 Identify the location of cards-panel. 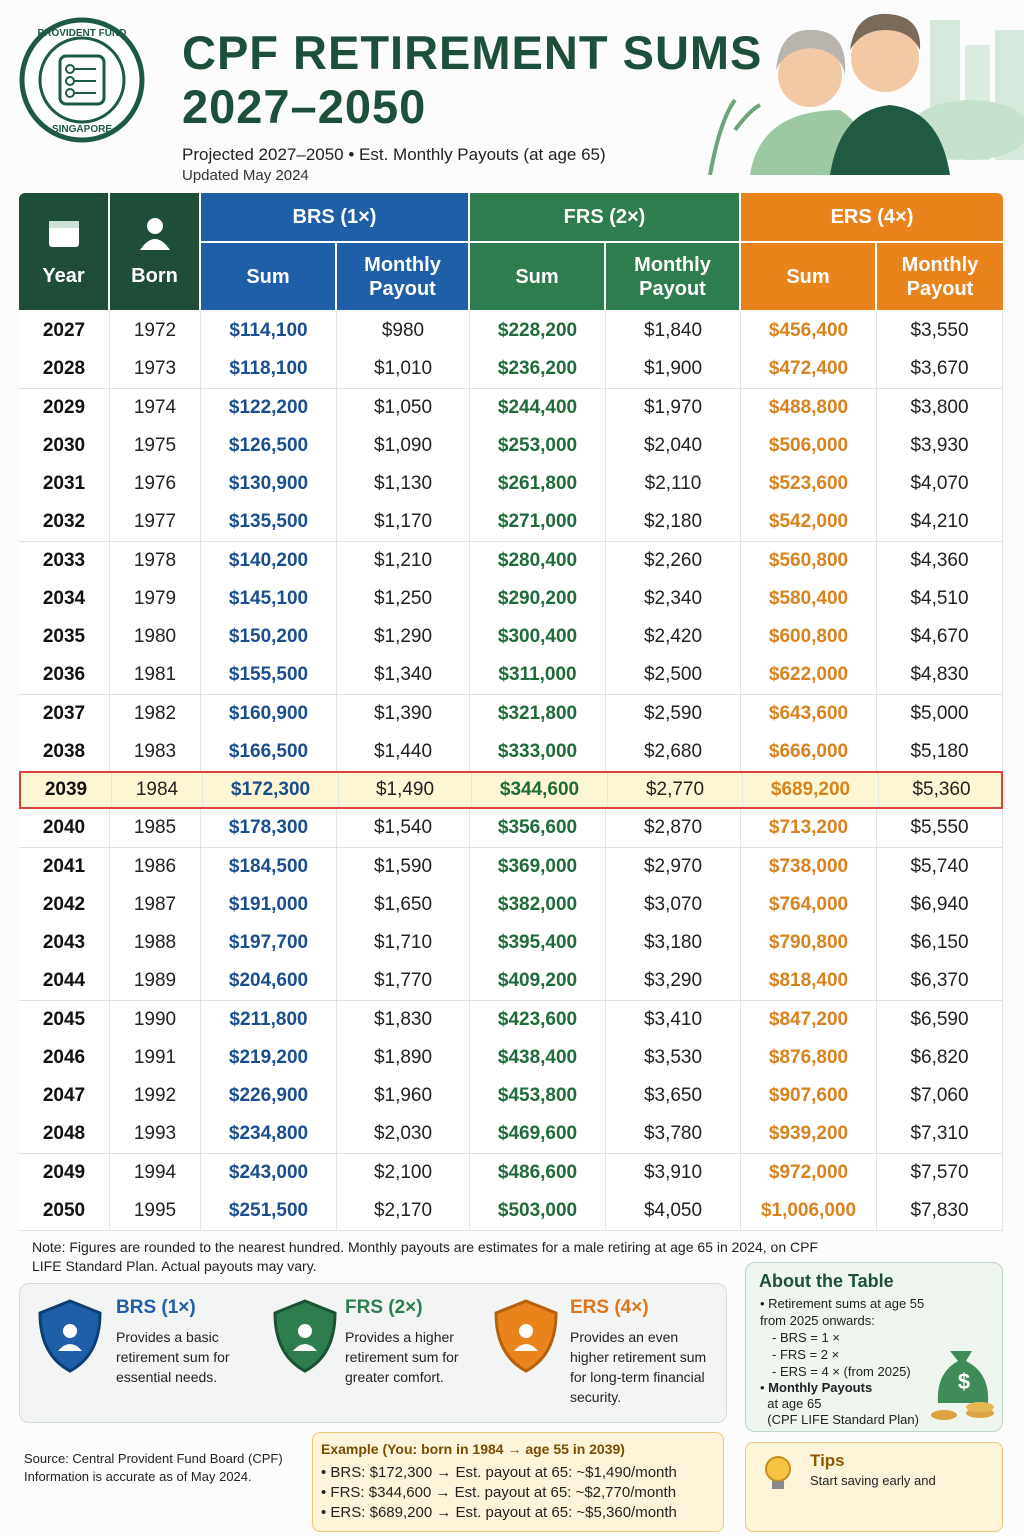
(373, 1353).